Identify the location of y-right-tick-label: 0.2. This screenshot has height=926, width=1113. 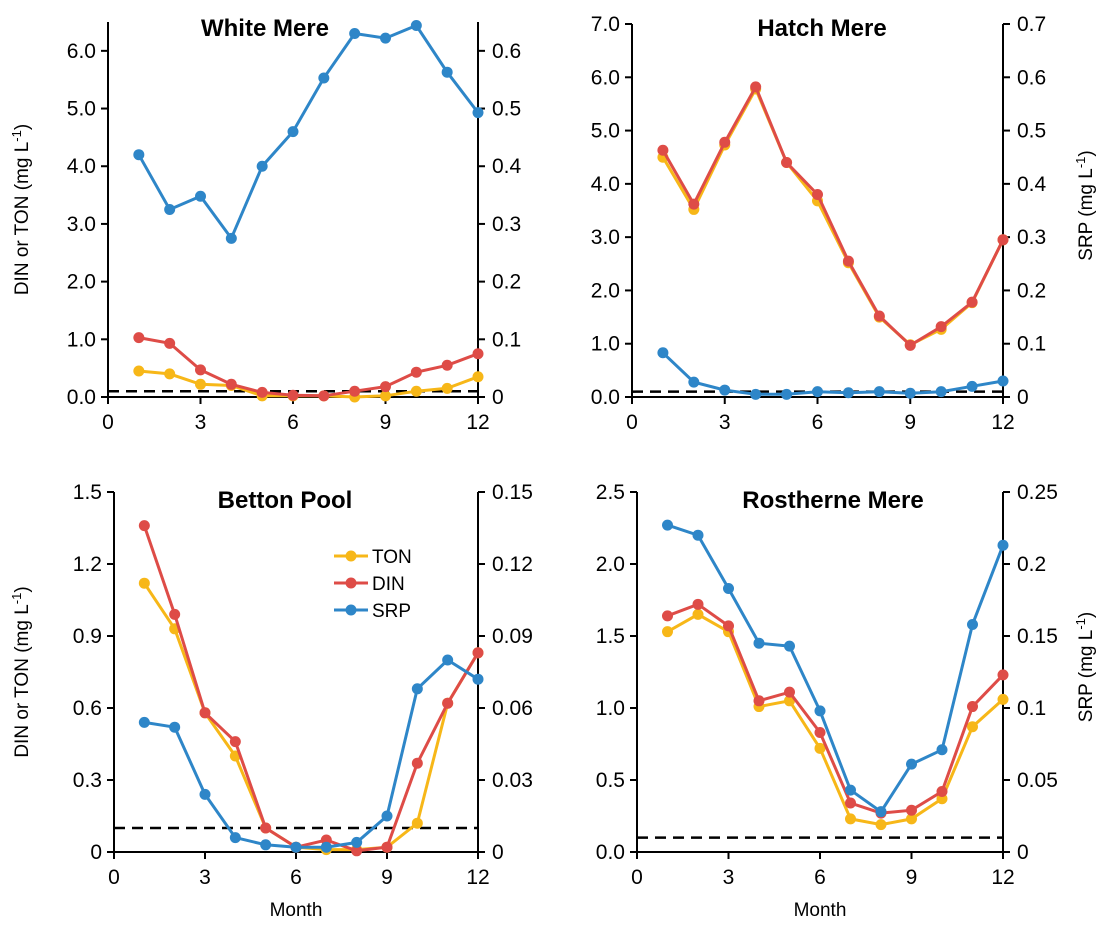
(1031, 290).